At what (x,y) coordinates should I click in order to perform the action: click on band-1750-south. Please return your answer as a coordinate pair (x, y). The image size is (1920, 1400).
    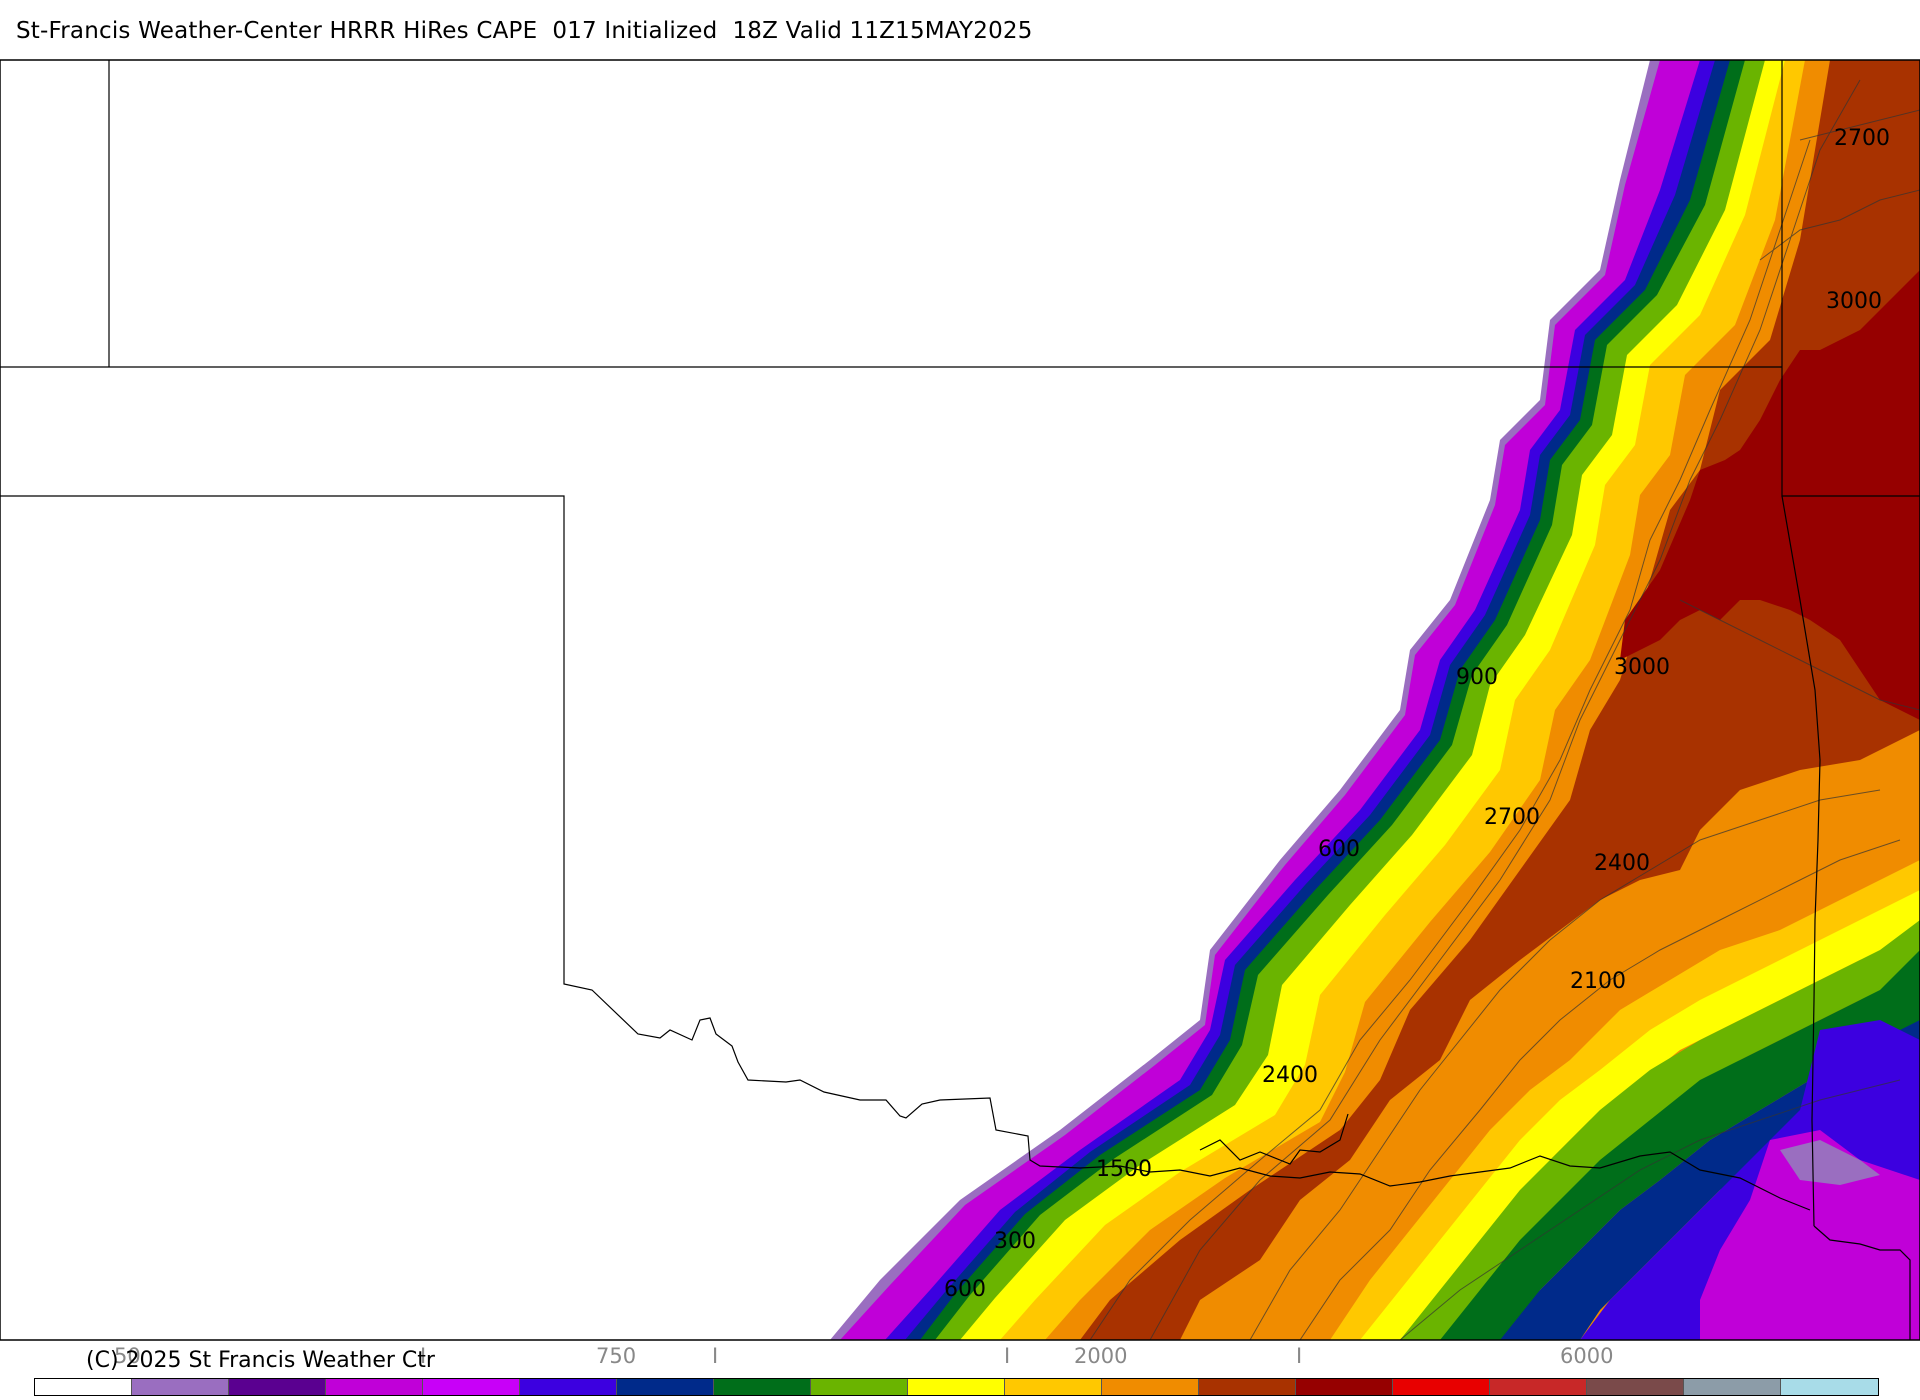
    Looking at the image, I should click on (1640, 1115).